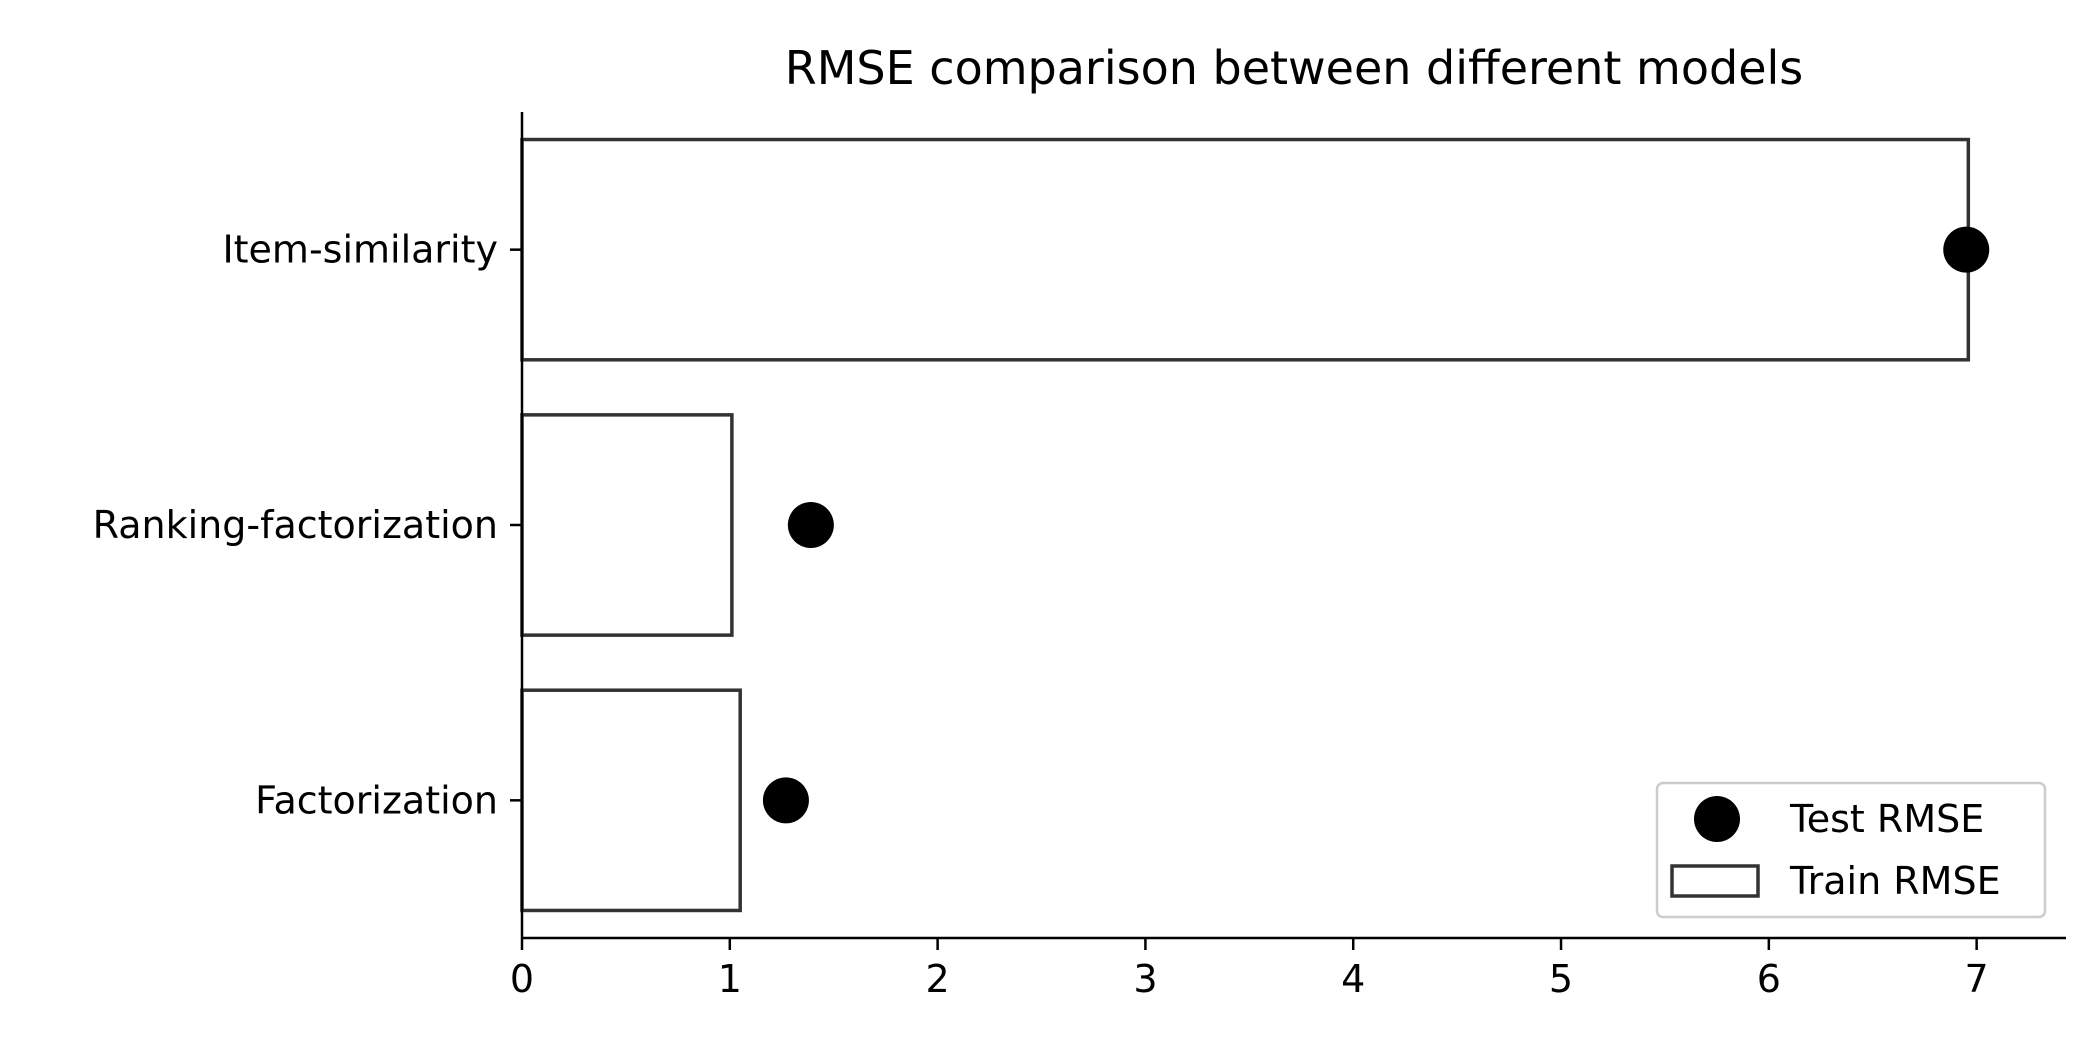 This screenshot has width=2100, height=1050. Describe the element at coordinates (360, 250) in the screenshot. I see `y-tick-label-item-similarity: Item-similarity` at that location.